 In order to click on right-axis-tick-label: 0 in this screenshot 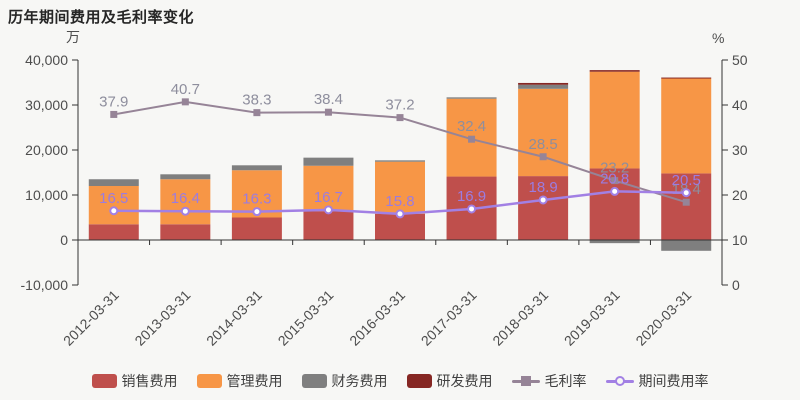, I will do `click(736, 285)`.